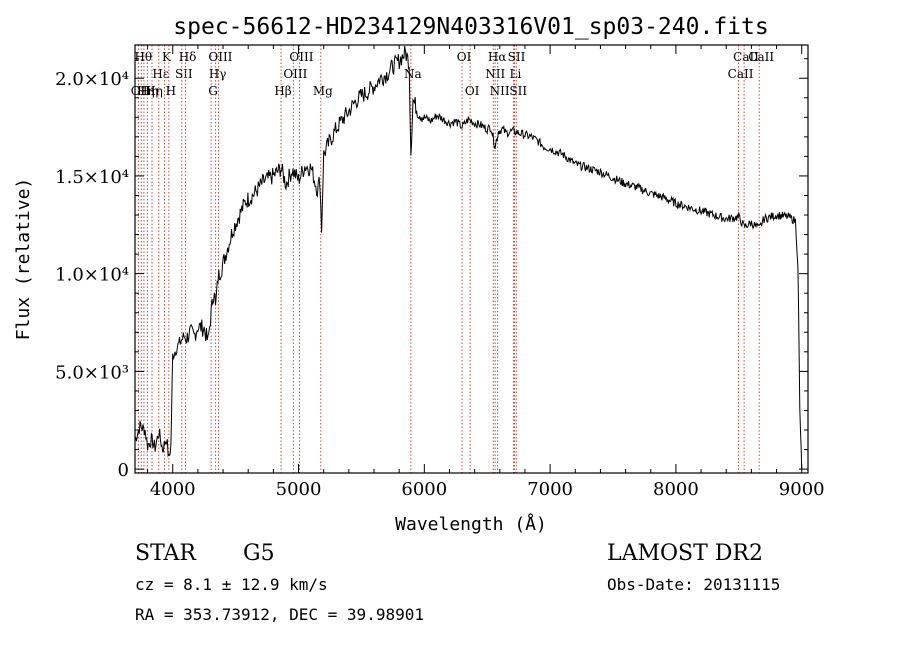 The width and height of the screenshot is (900, 649). What do you see at coordinates (676, 489) in the screenshot?
I see `x-tick-label: 8000` at bounding box center [676, 489].